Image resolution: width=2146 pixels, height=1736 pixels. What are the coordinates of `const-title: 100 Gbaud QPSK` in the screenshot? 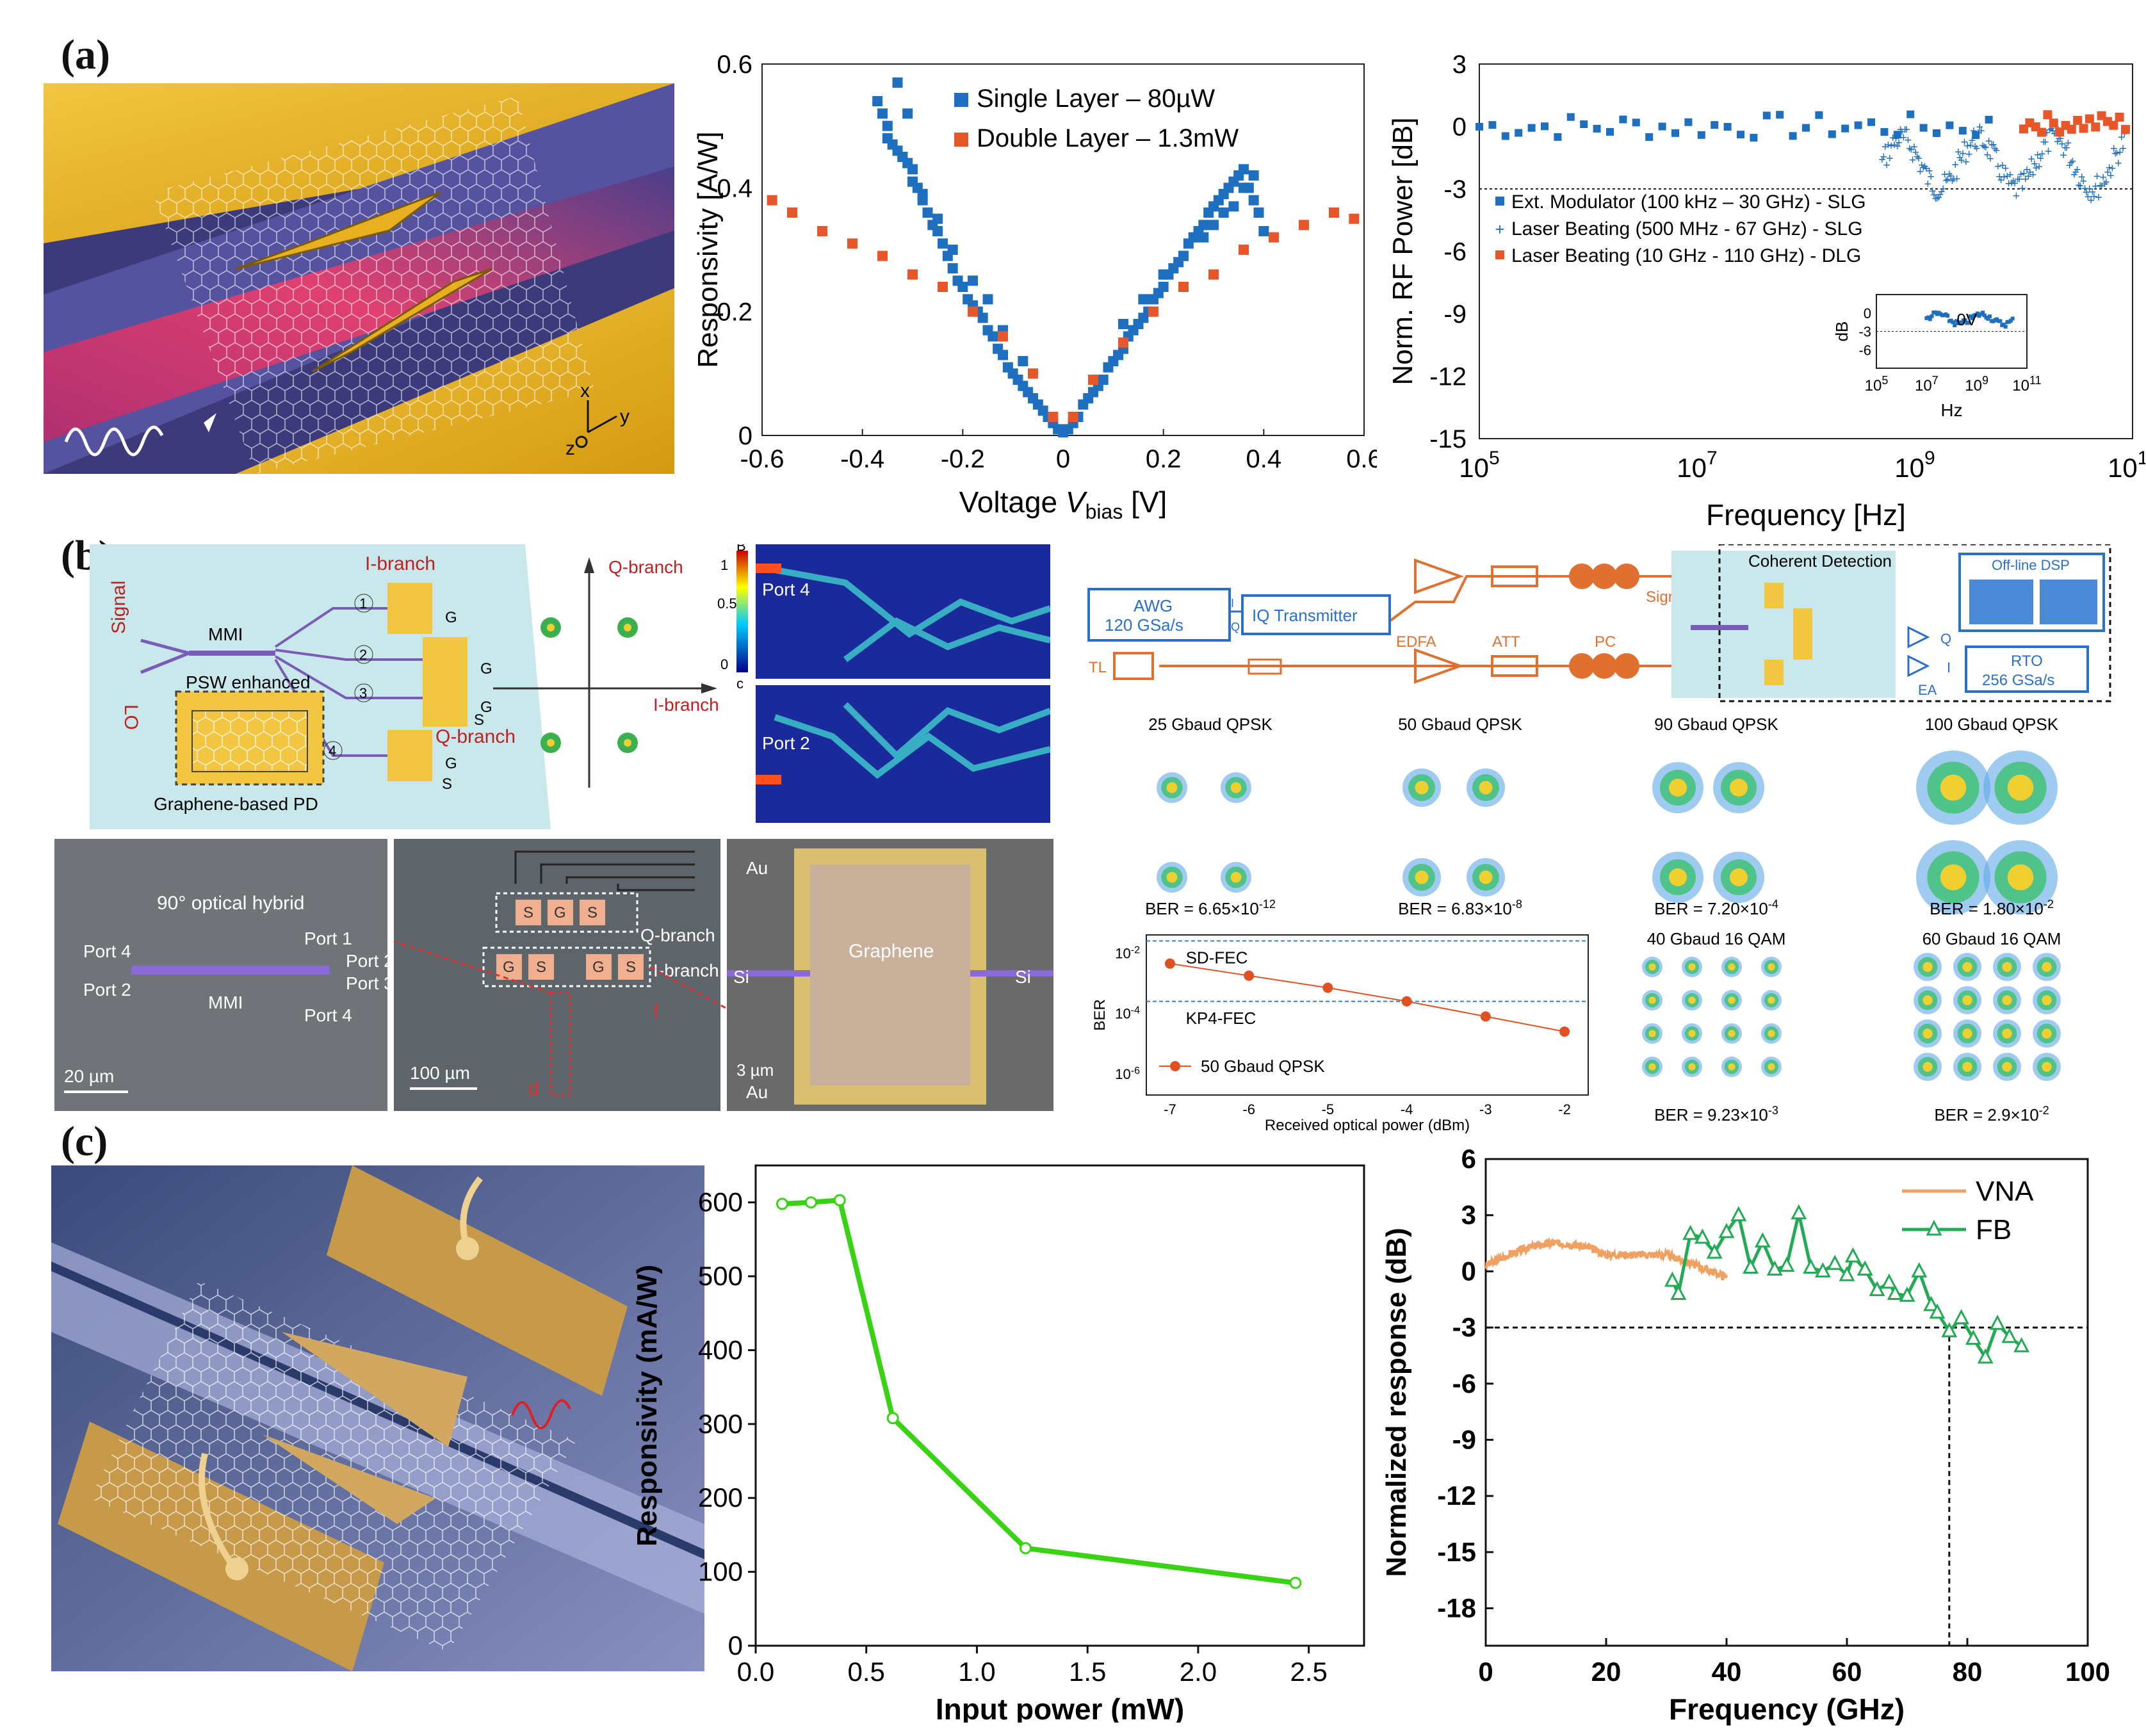 It's located at (1992, 724).